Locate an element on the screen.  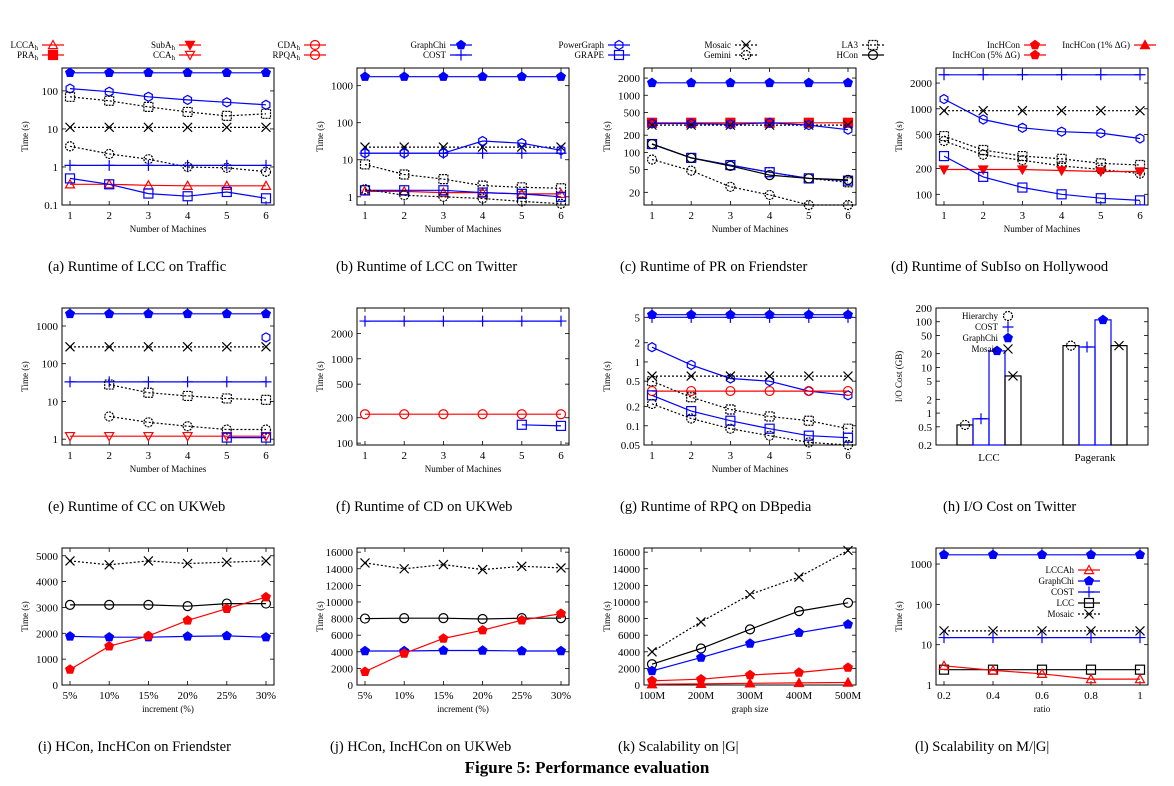
series-GRAPE is located at coordinates (1042, 178).